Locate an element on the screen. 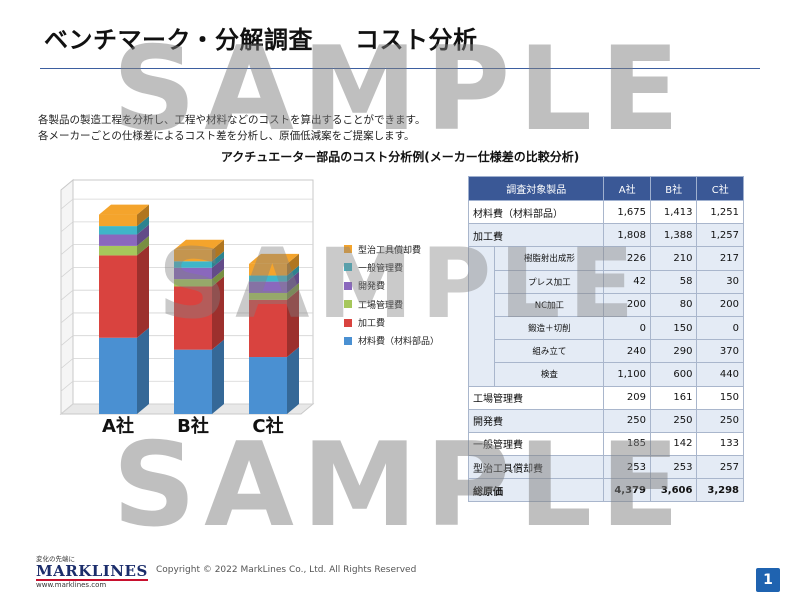 The image size is (800, 600). table-row-label: NC加工 is located at coordinates (549, 304).